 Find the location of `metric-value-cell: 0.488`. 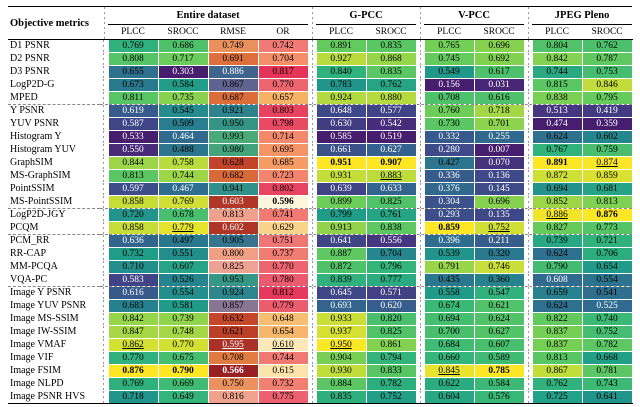

metric-value-cell: 0.488 is located at coordinates (183, 150).